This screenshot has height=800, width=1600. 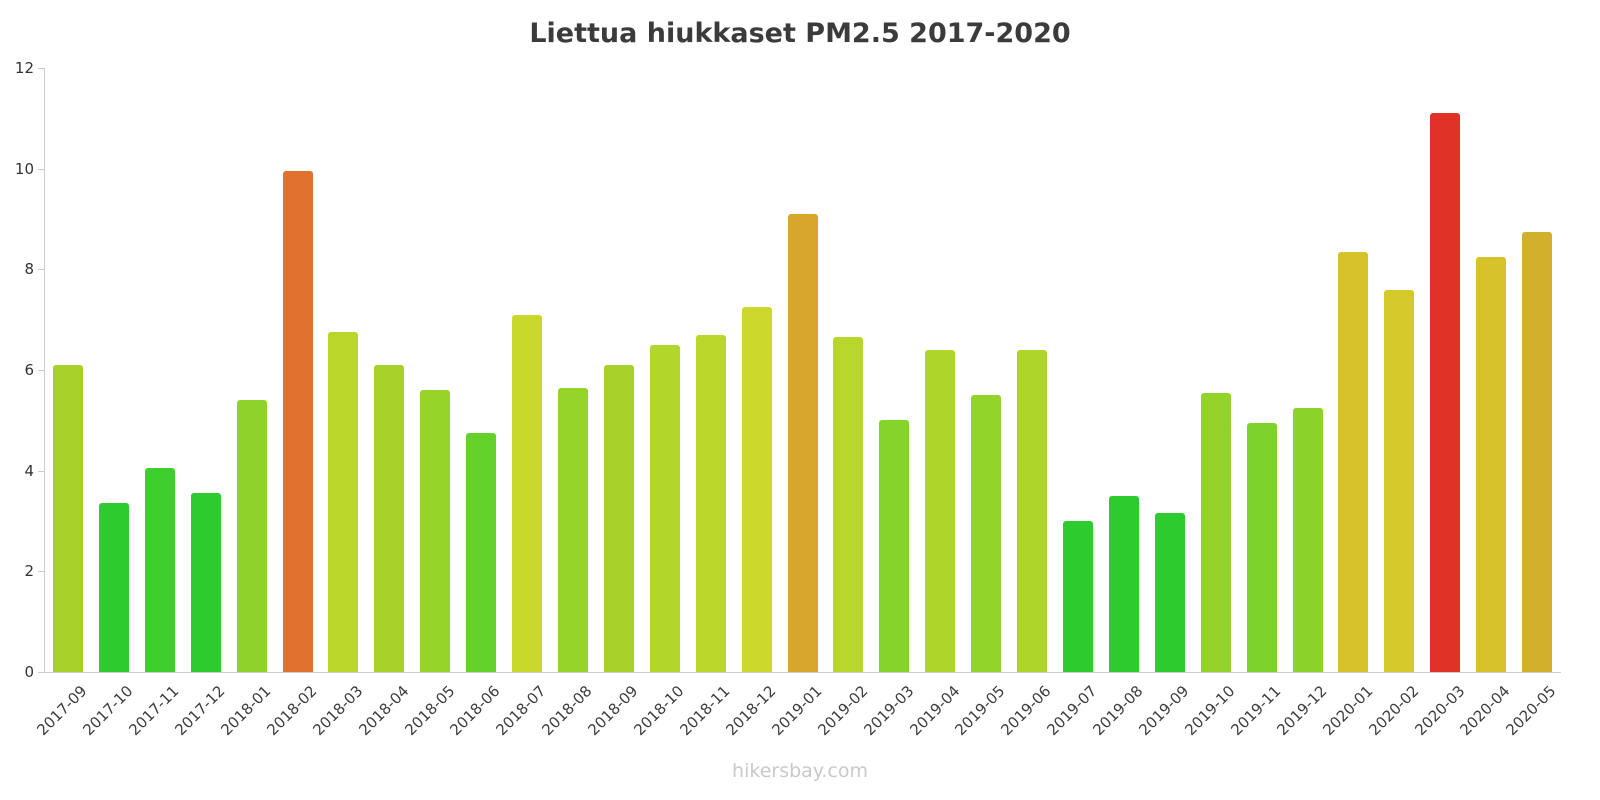 I want to click on x-tick-label: 2019-08, so click(x=1118, y=711).